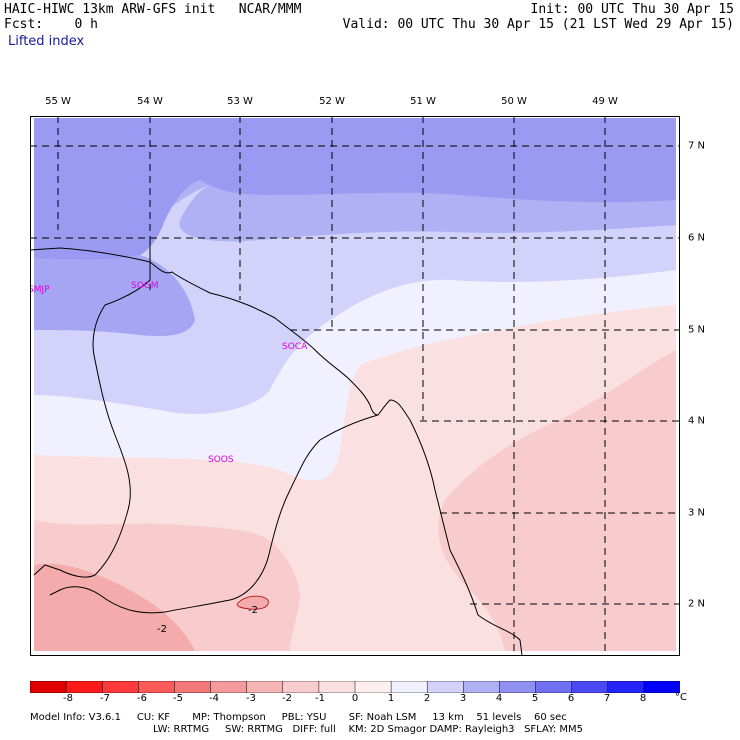  What do you see at coordinates (114, 296) in the screenshot?
I see `field-band-pos4-lobe` at bounding box center [114, 296].